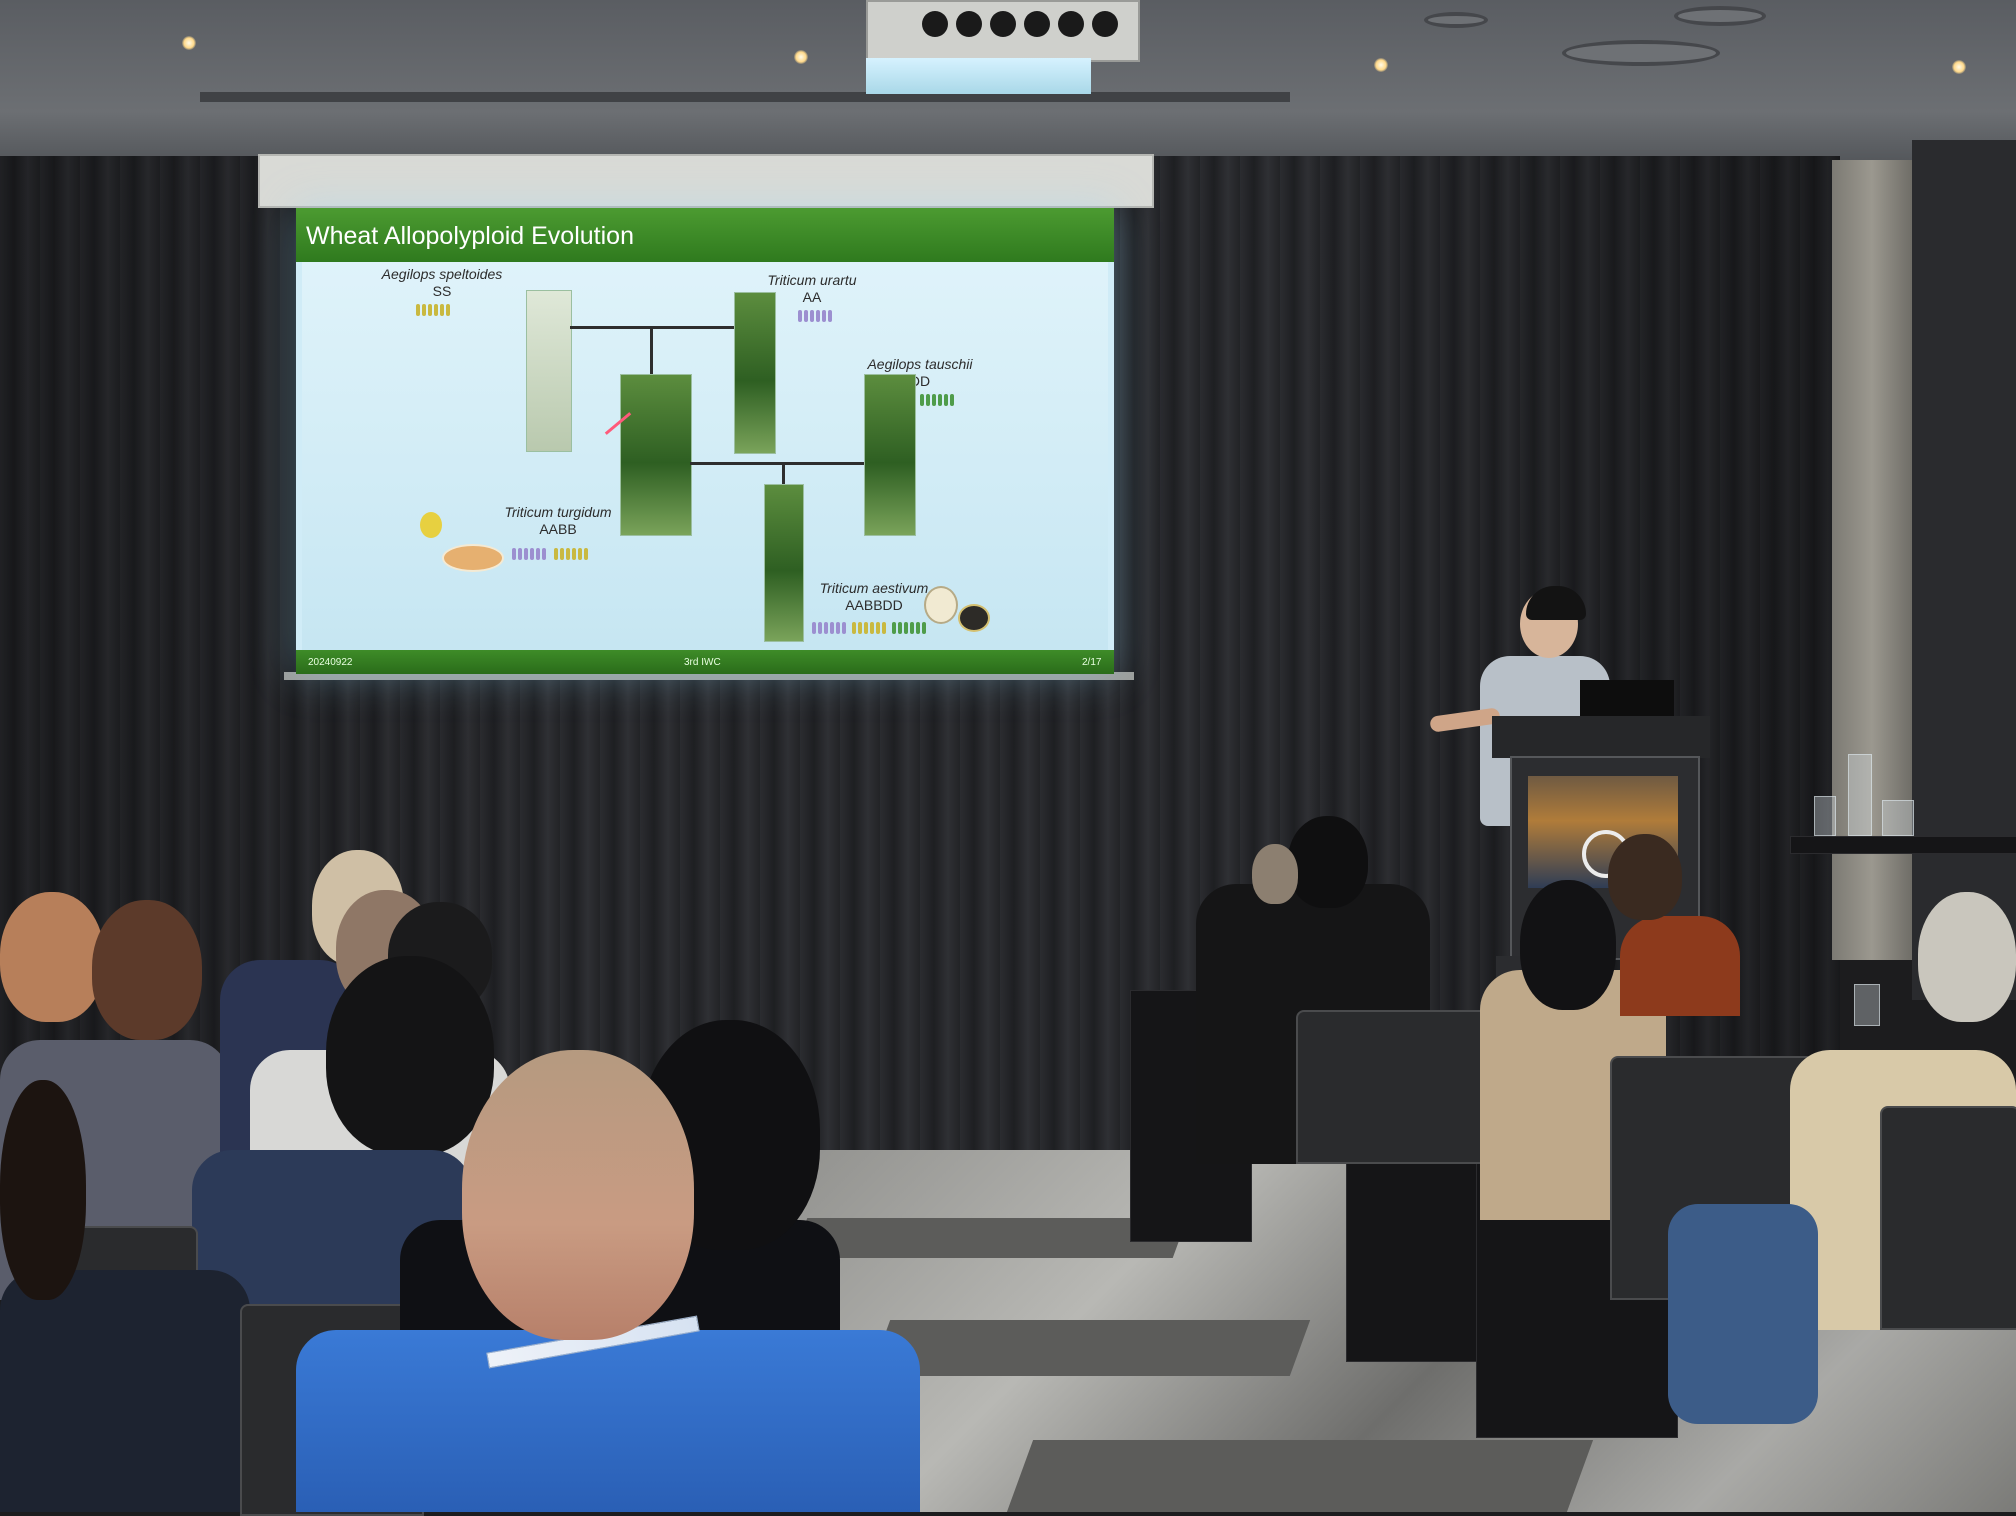 The image size is (2016, 1516). What do you see at coordinates (1092, 662) in the screenshot?
I see `slide-page-number: 2/17` at bounding box center [1092, 662].